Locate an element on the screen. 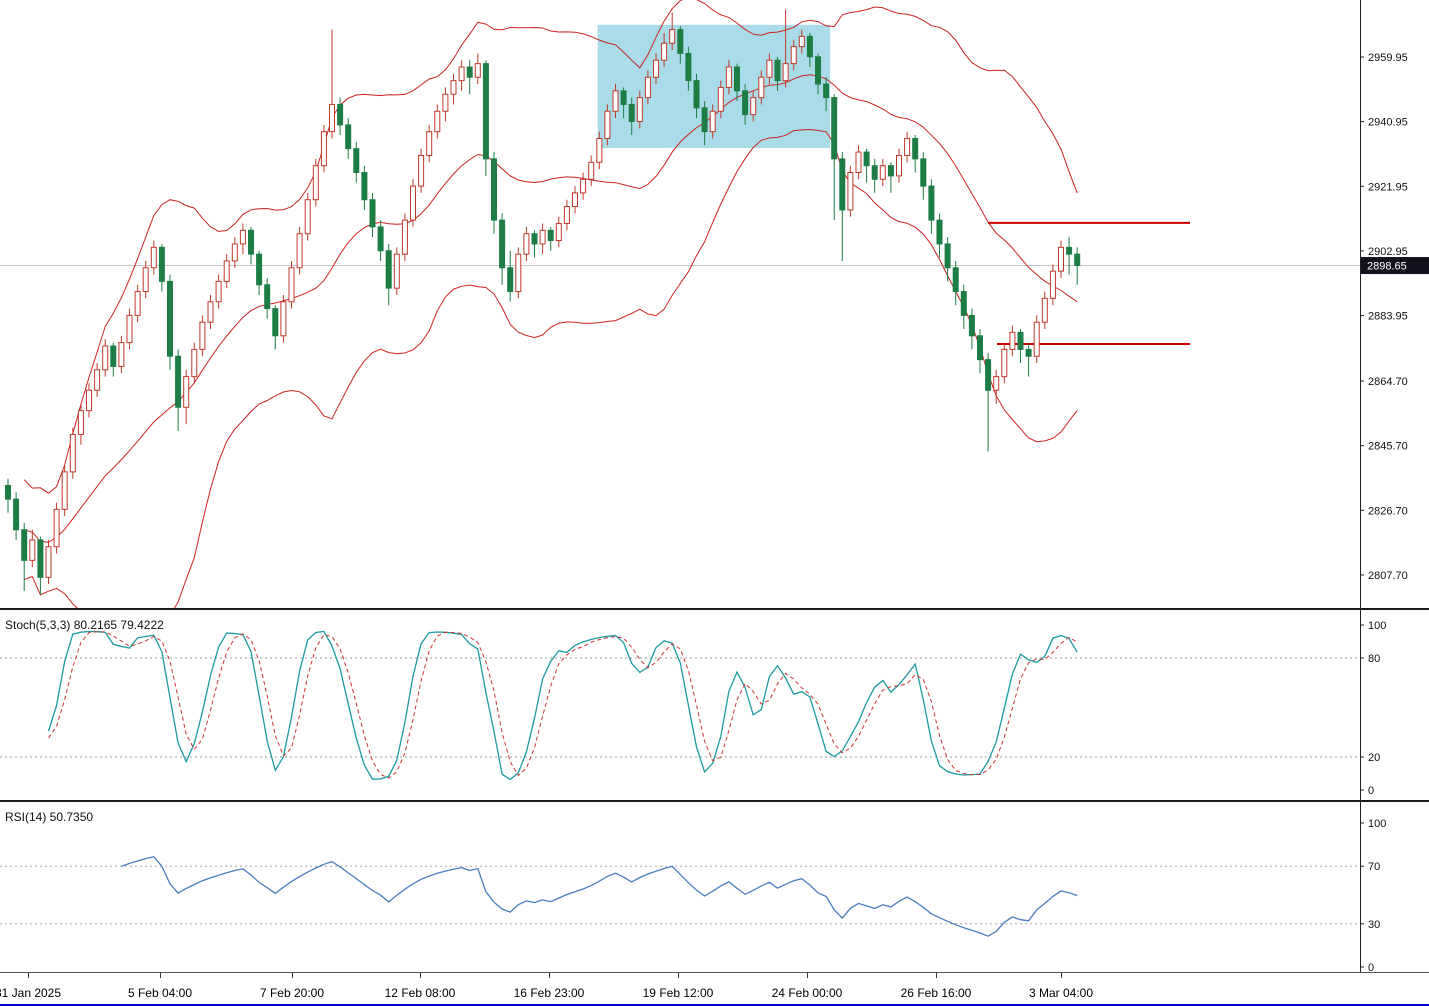 Image resolution: width=1429 pixels, height=1006 pixels. bottom-scroll-line is located at coordinates (714, 1005).